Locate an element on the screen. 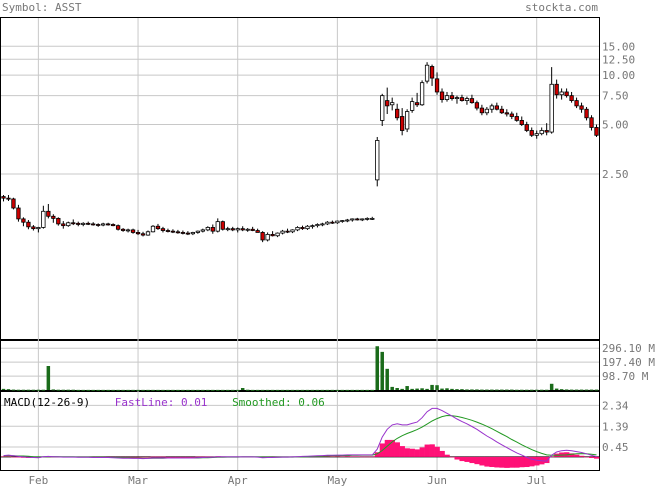 The width and height of the screenshot is (655, 490). x-tick-label: Mar is located at coordinates (138, 480).